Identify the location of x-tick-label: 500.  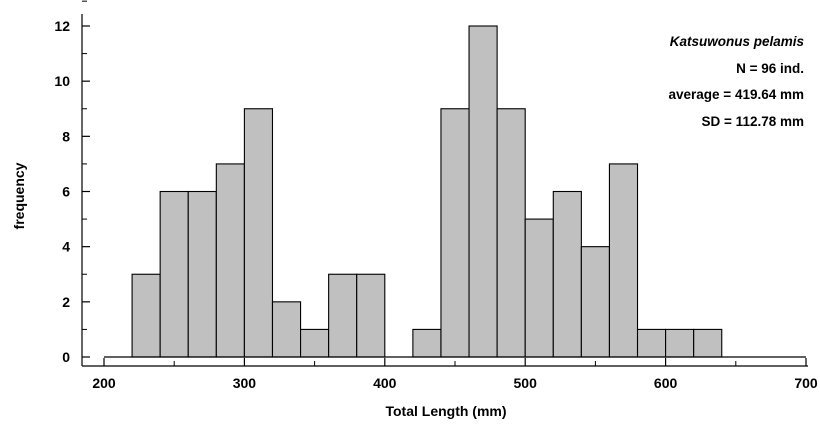
(526, 383).